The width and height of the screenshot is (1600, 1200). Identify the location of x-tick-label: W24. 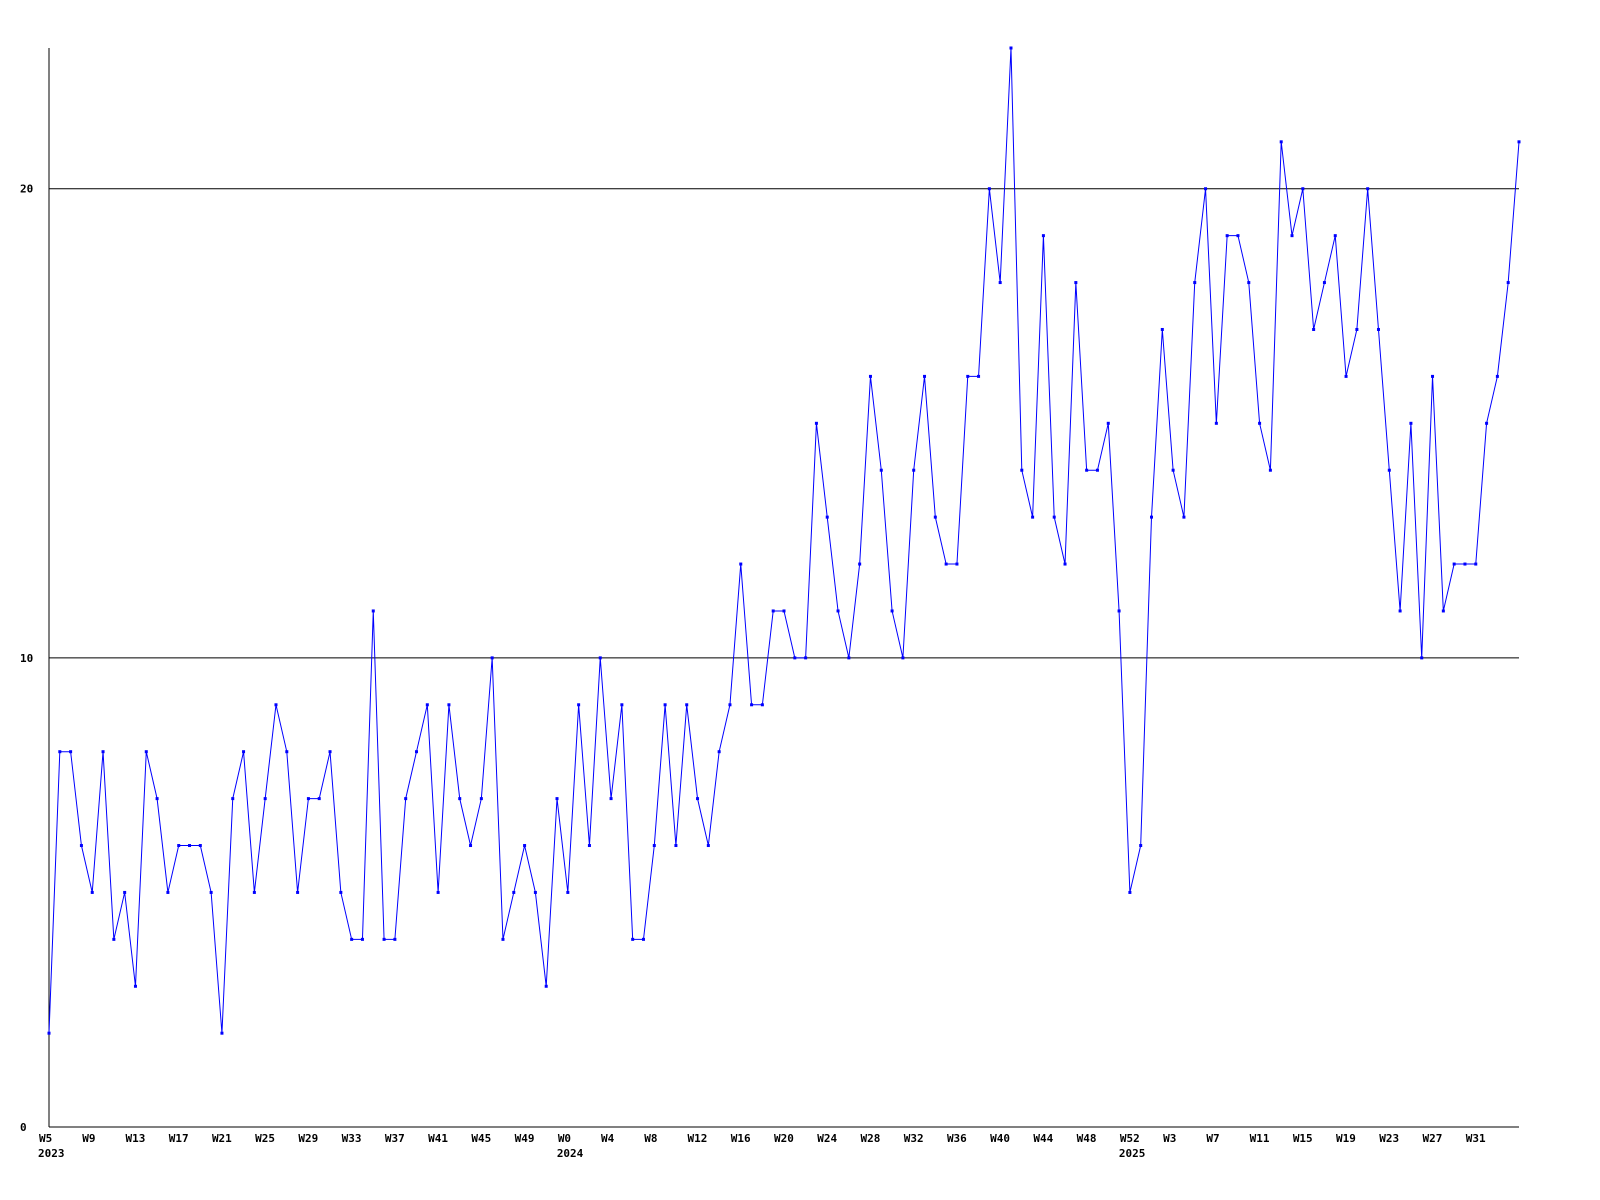
(827, 1138).